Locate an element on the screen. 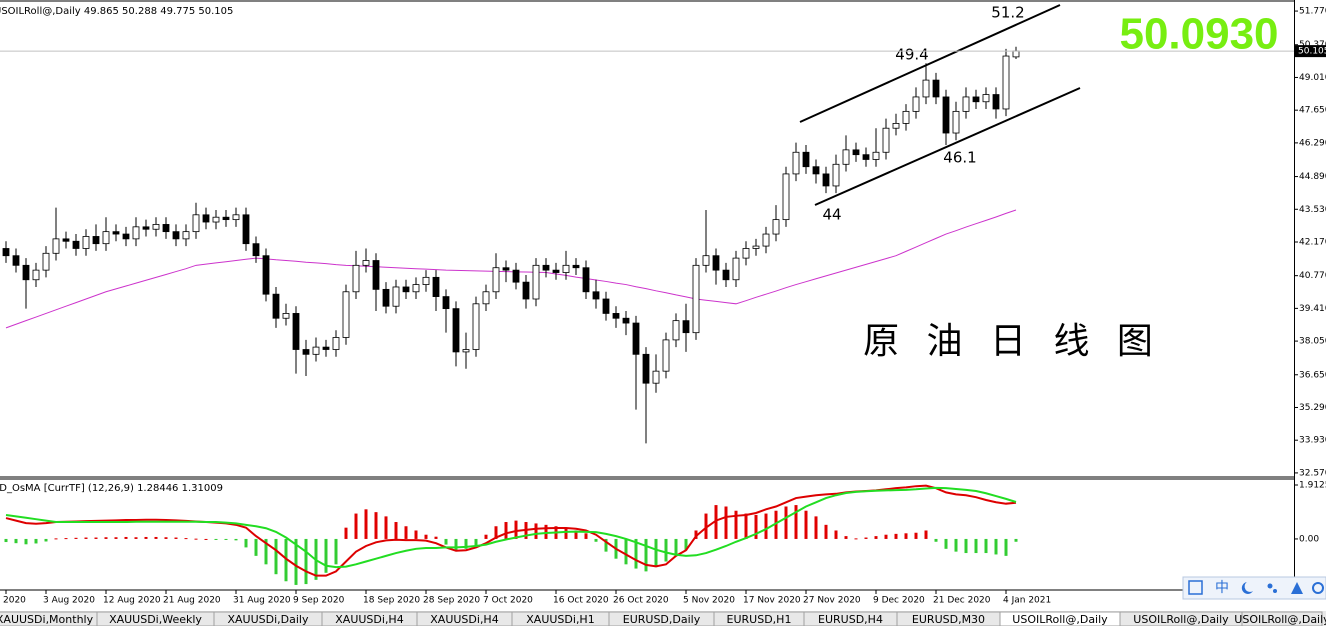 The width and height of the screenshot is (1326, 626). tab: EURUSD,H4 is located at coordinates (850, 618).